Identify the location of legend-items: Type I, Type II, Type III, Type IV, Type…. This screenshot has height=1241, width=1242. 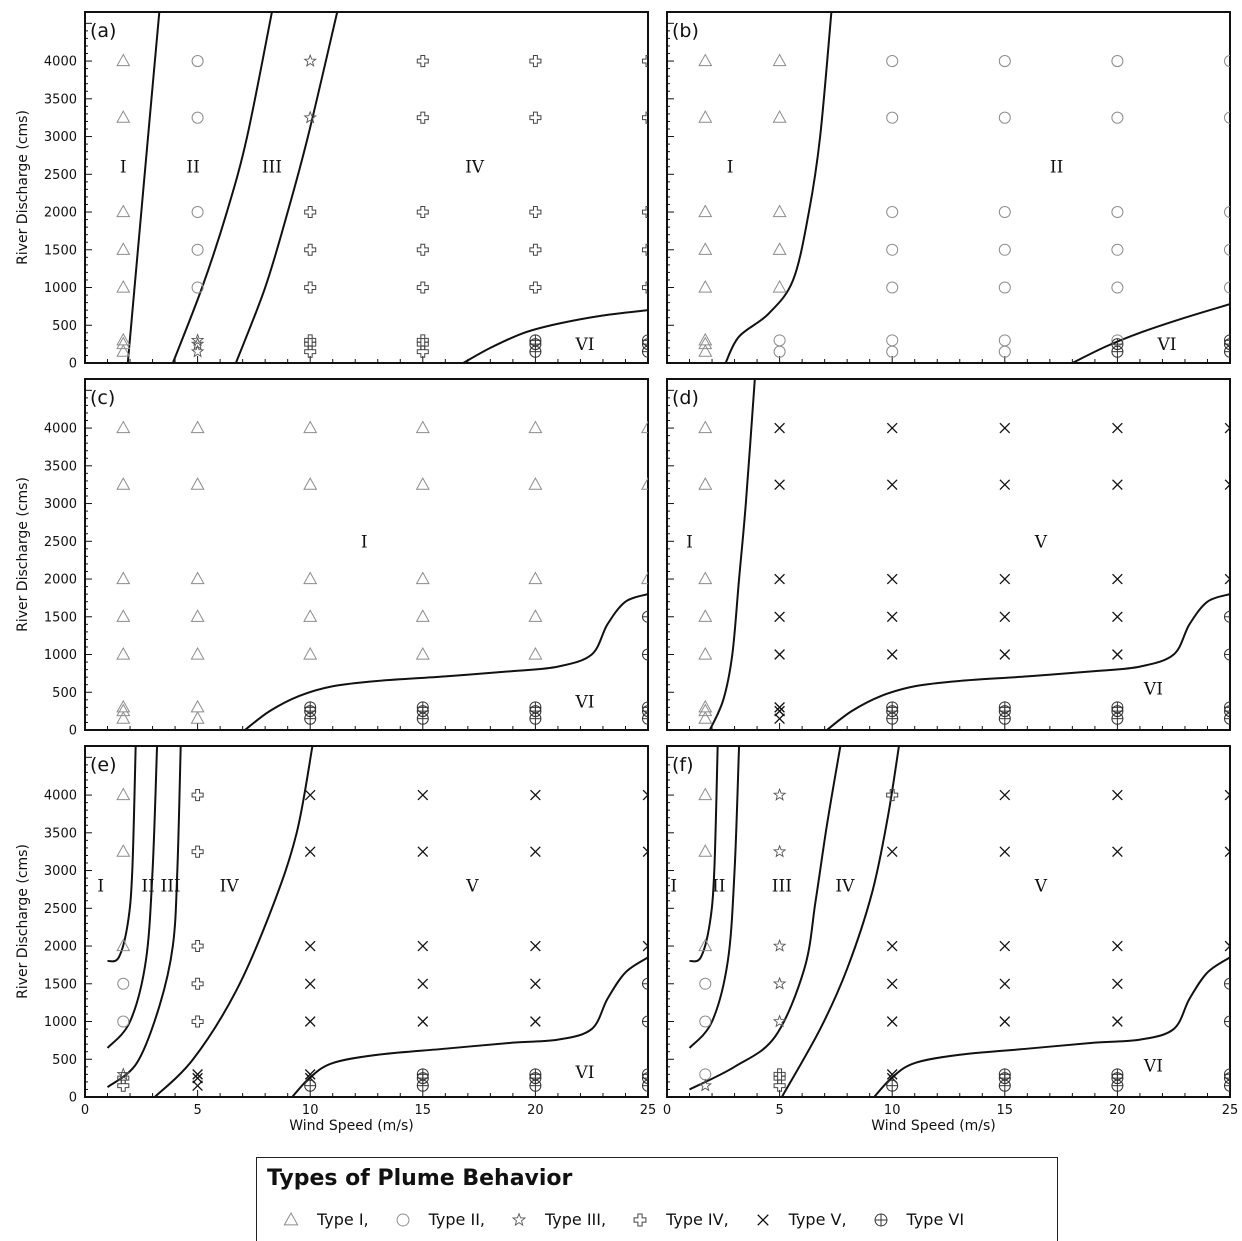
(636, 1219).